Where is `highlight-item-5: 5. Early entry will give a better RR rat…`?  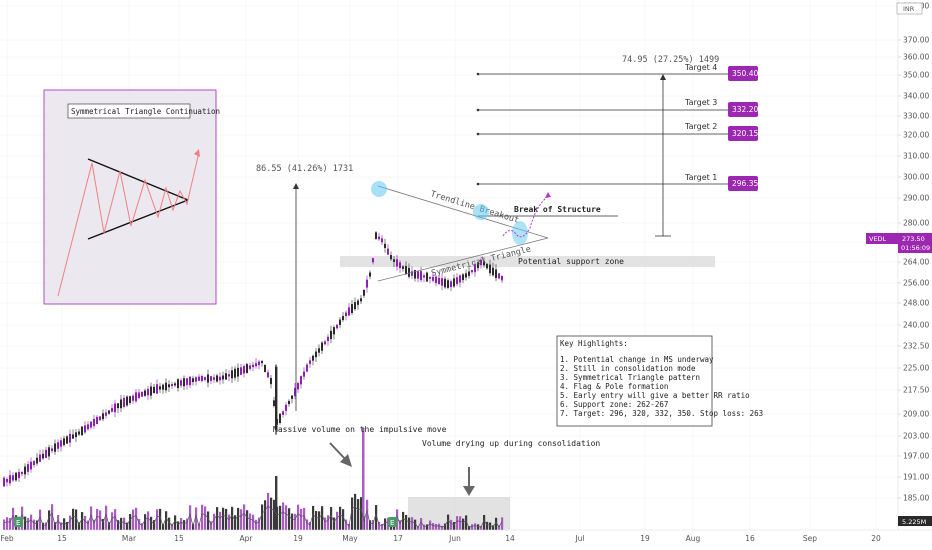
highlight-item-5: 5. Early entry will give a better RR rat… is located at coordinates (655, 395).